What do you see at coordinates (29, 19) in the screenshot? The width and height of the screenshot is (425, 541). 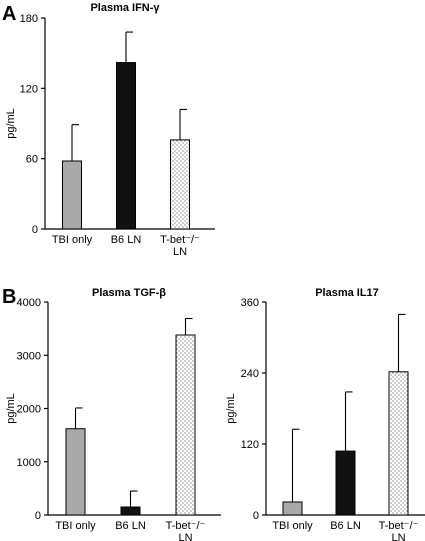 I see `y-tick-label: 180` at bounding box center [29, 19].